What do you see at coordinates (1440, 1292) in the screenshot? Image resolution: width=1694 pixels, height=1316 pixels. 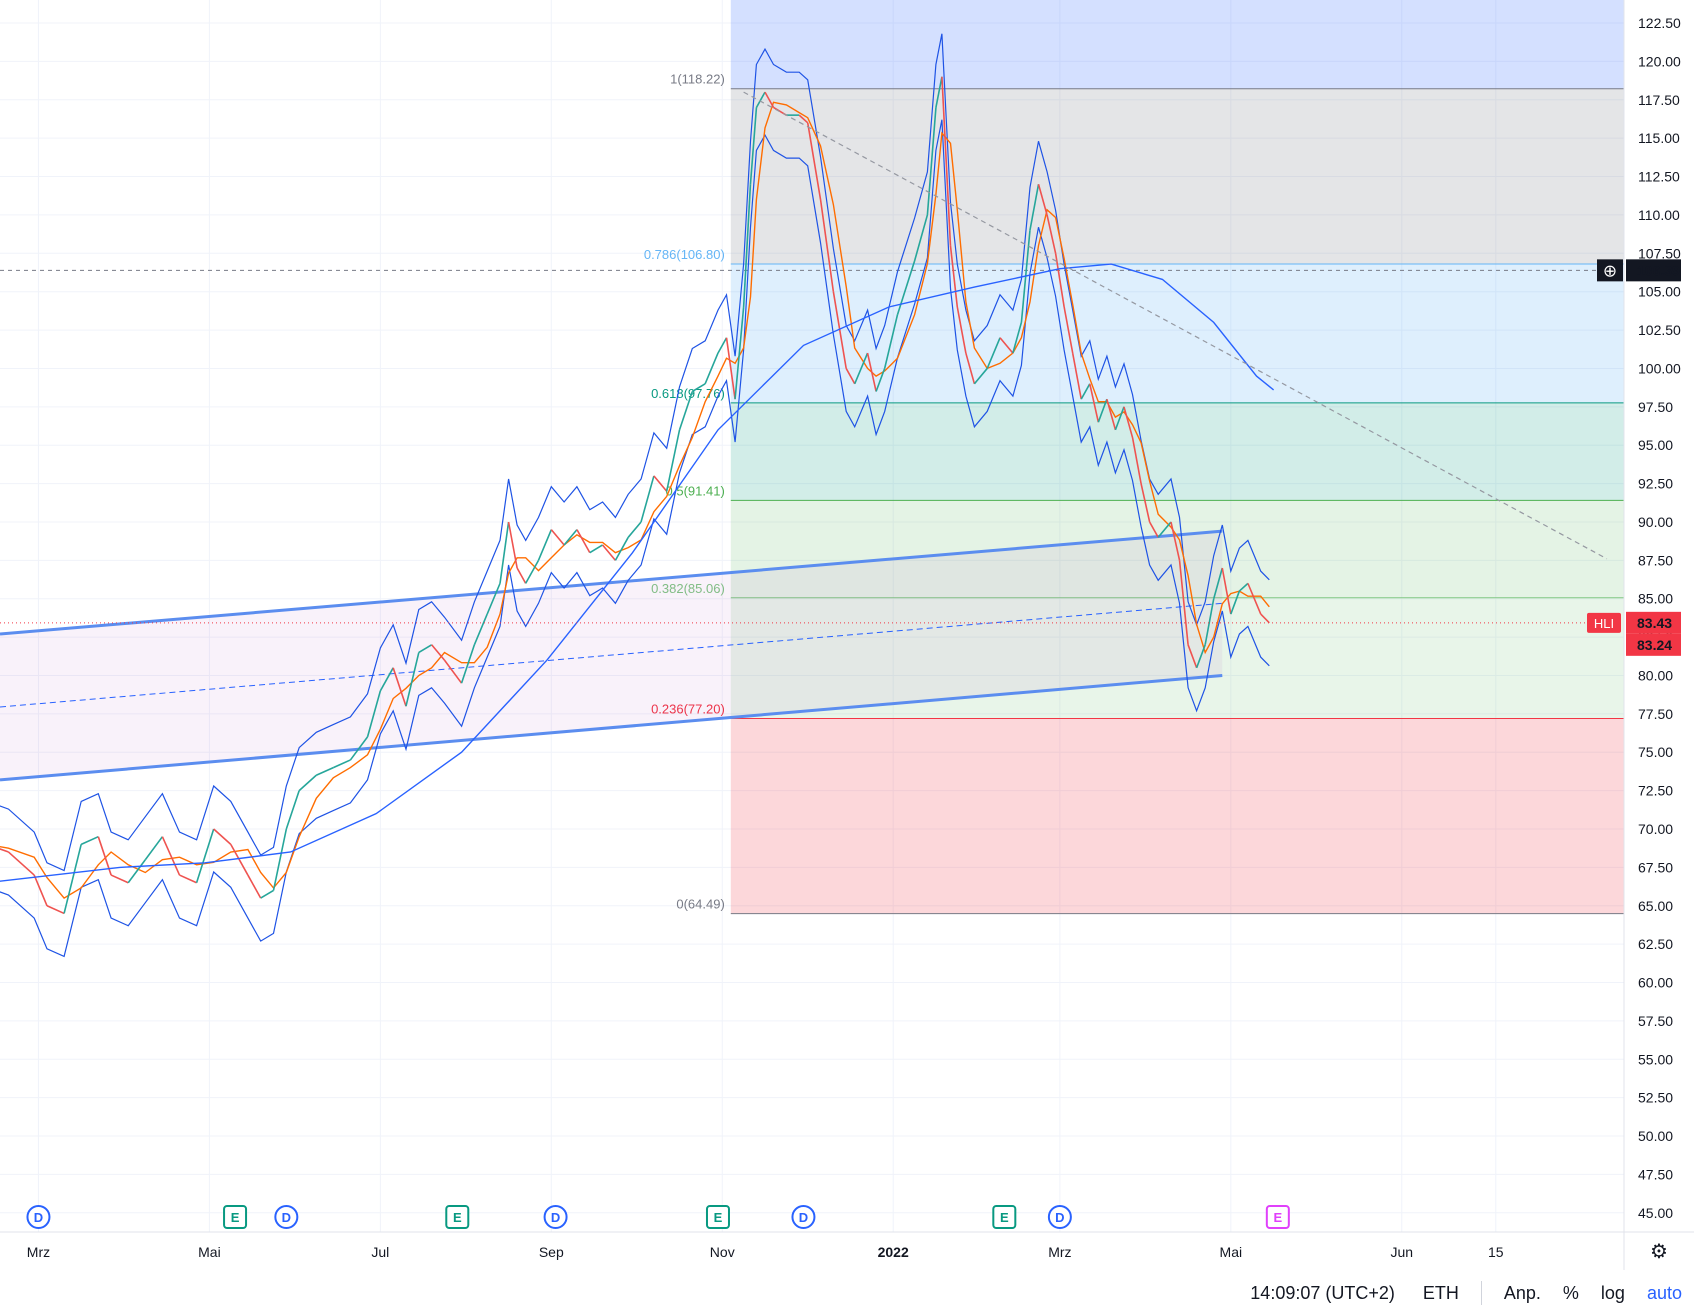 I see `session-toggle: ETH` at bounding box center [1440, 1292].